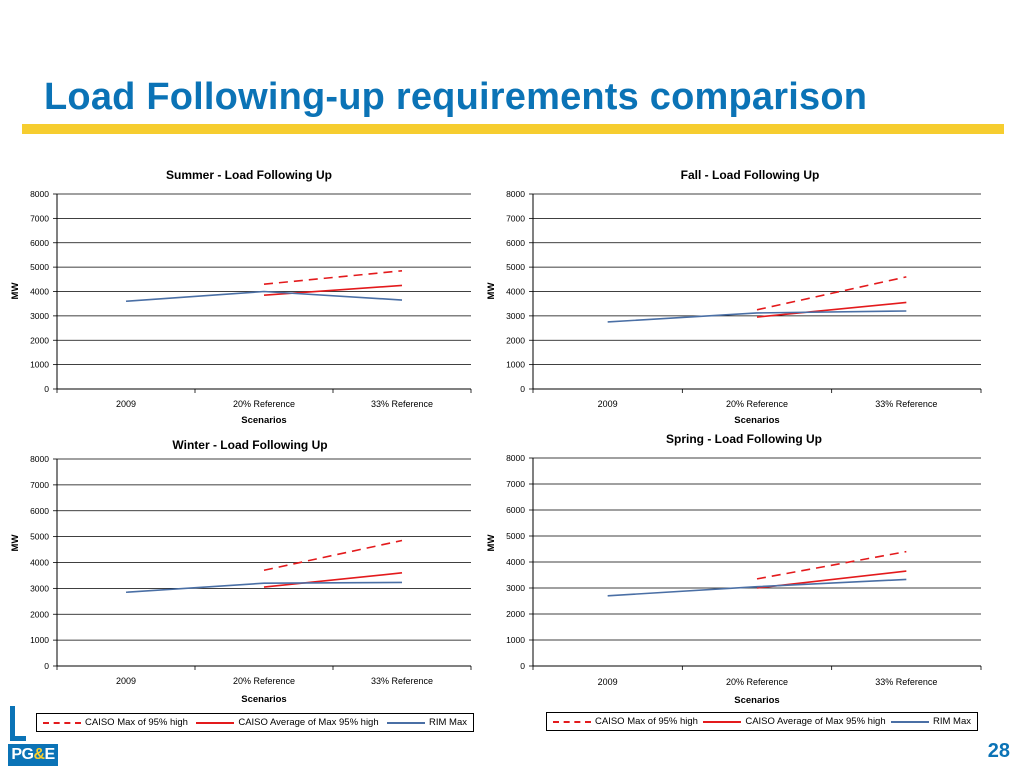 Image resolution: width=1024 pixels, height=768 pixels. I want to click on chart-title: Spring - Load Following Up, so click(744, 439).